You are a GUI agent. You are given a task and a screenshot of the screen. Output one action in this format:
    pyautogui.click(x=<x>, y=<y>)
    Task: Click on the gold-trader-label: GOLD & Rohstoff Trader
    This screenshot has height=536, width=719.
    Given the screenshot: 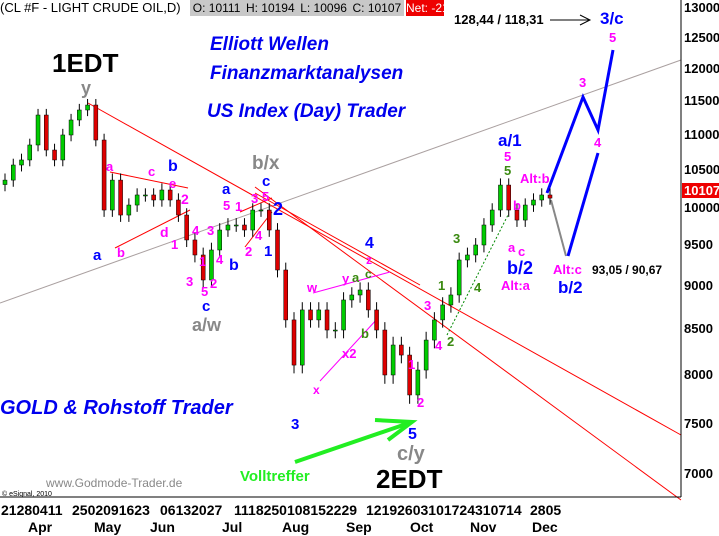 What is the action you would take?
    pyautogui.click(x=116, y=408)
    